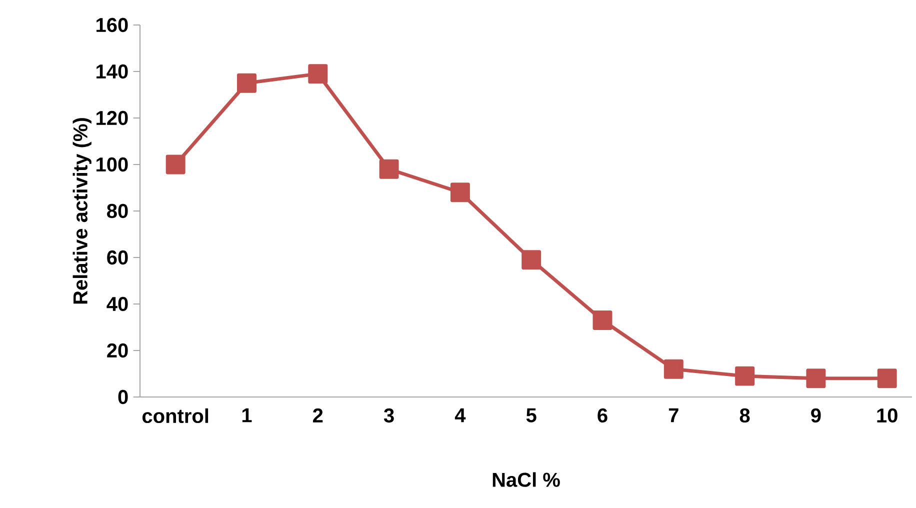  What do you see at coordinates (745, 415) in the screenshot?
I see `x-tick-label: 8` at bounding box center [745, 415].